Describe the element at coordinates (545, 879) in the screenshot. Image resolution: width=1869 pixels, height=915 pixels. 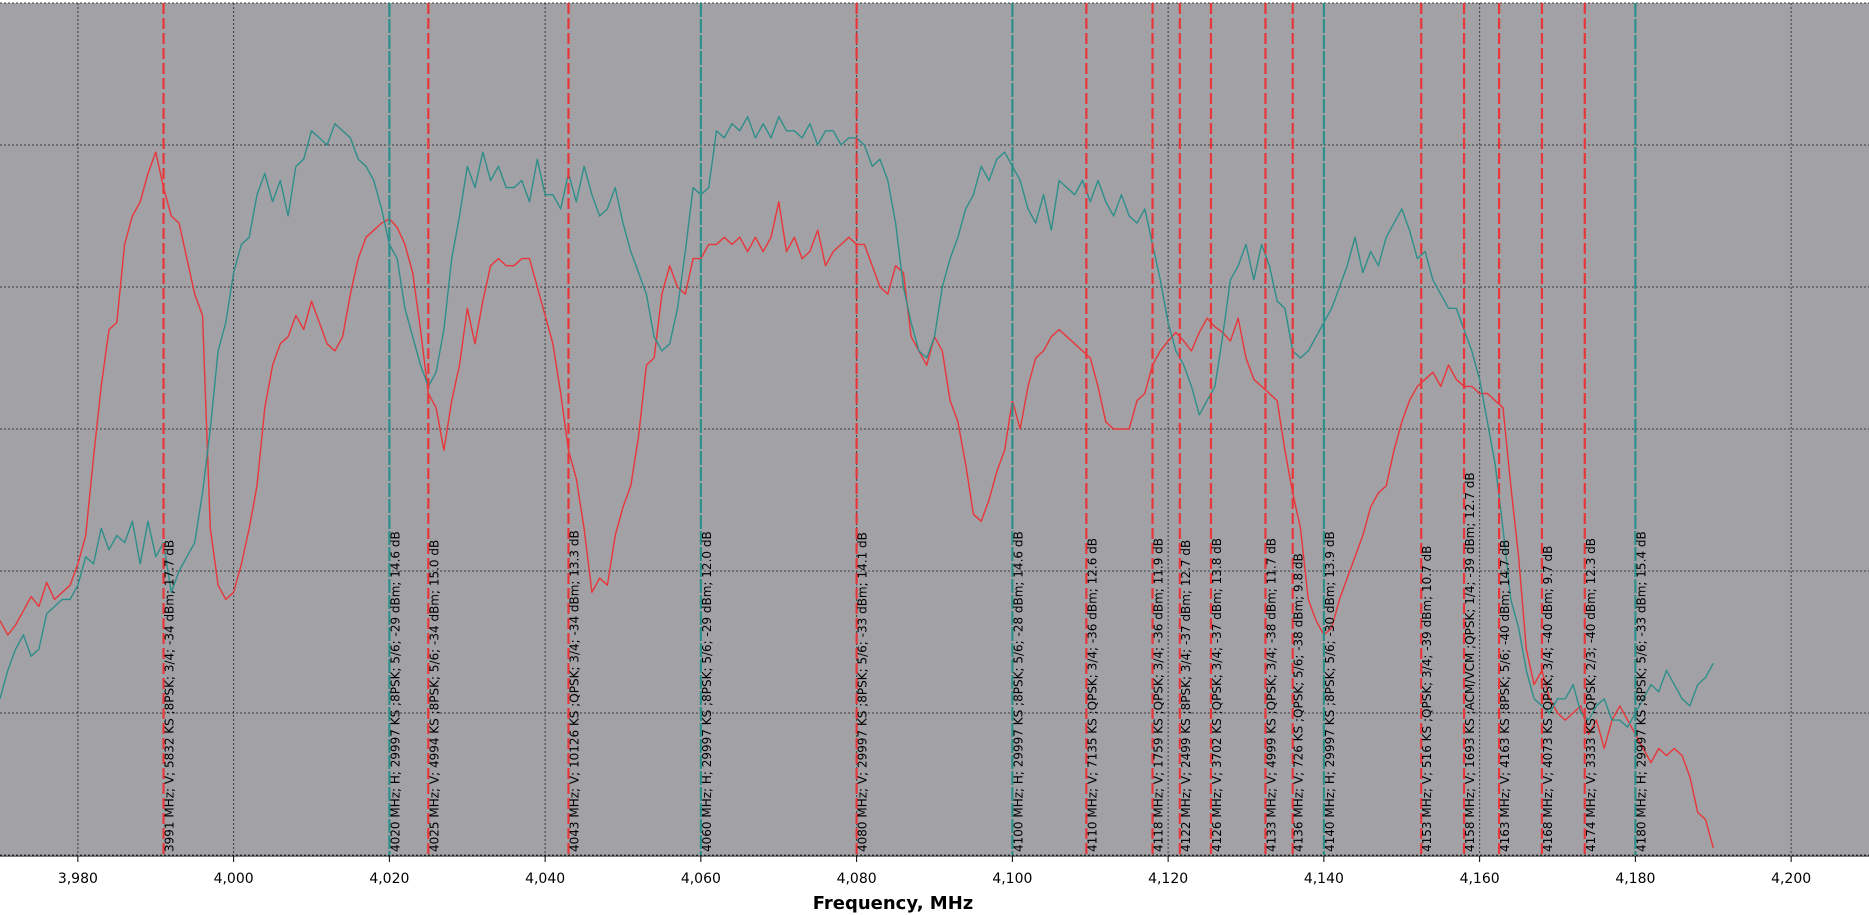
I see `x-tick-label-3: 4,040` at that location.